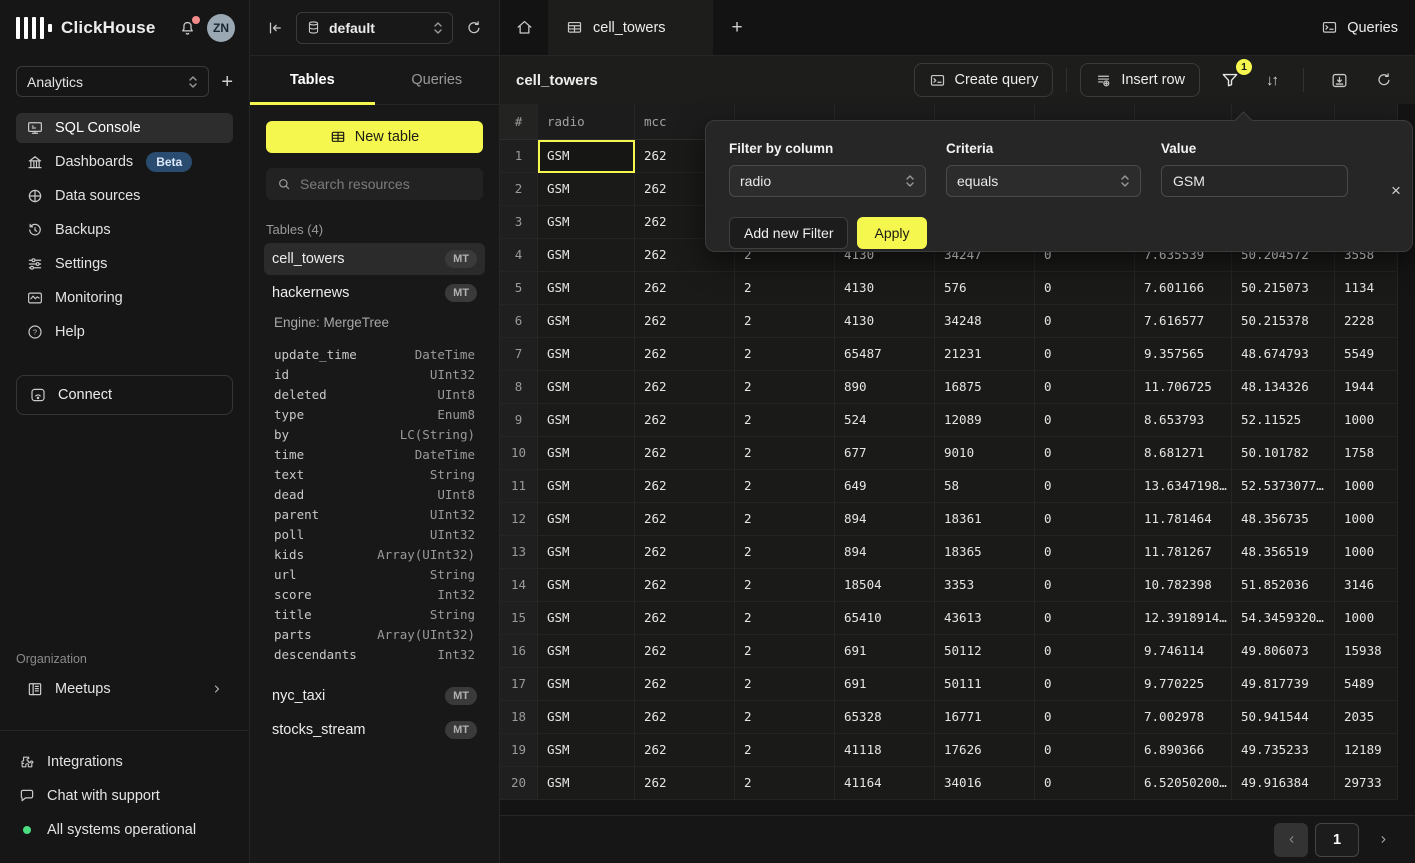 Image resolution: width=1415 pixels, height=863 pixels. What do you see at coordinates (885, 717) in the screenshot?
I see `grid-cell: 65328` at bounding box center [885, 717].